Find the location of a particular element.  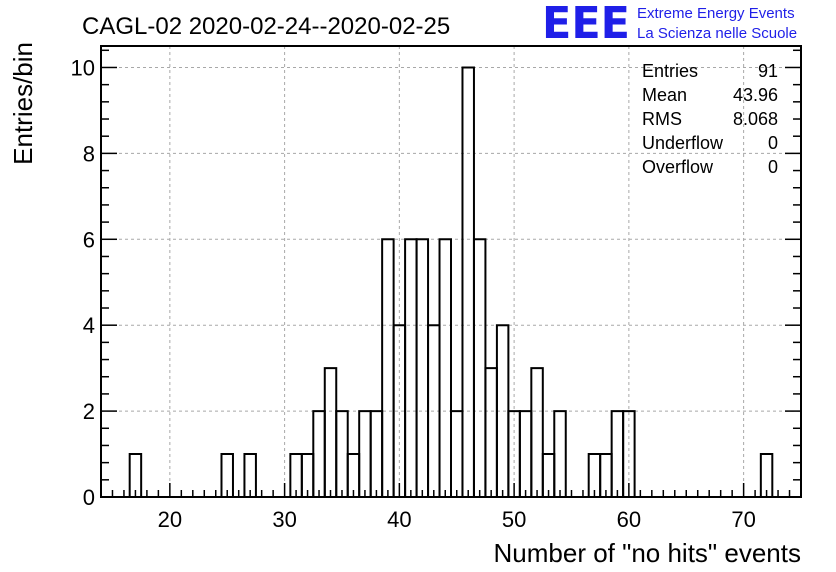

chart-title: CAGL-02 2020-02-24--2020-02-25 is located at coordinates (266, 26).